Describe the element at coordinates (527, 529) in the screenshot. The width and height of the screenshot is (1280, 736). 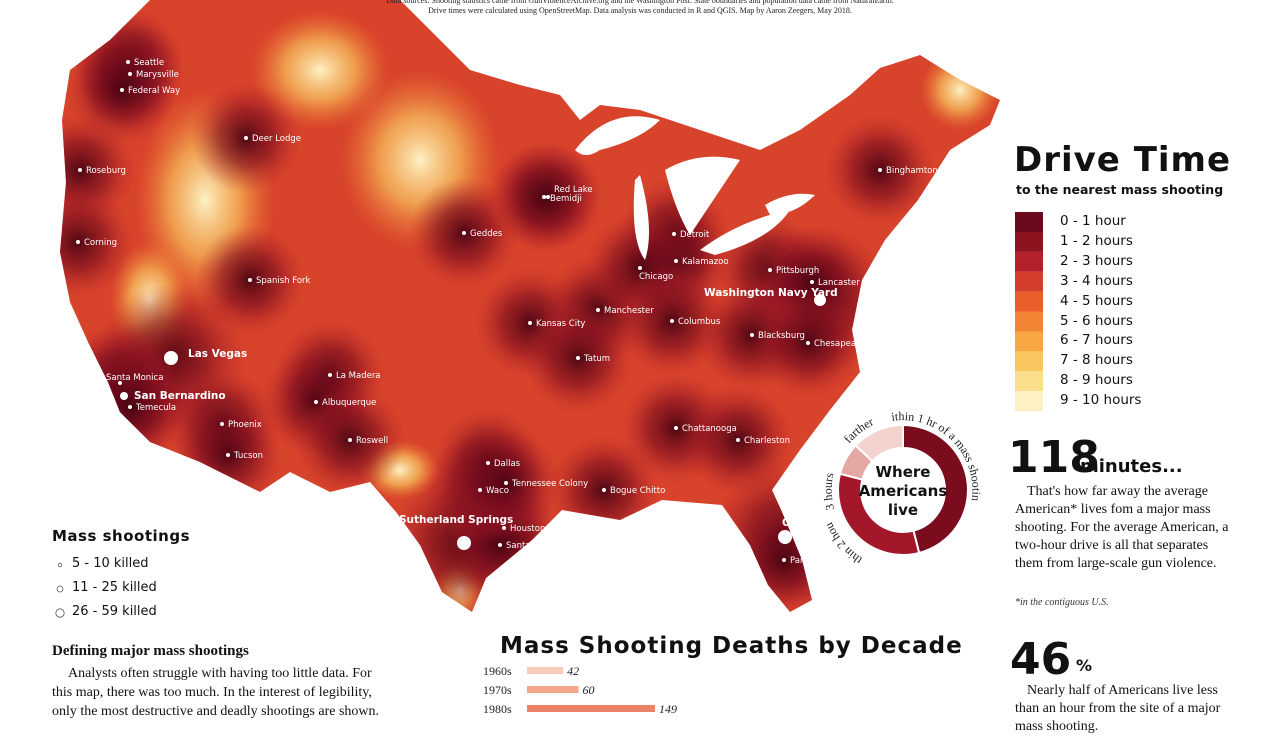
I see `city-label: Houston` at that location.